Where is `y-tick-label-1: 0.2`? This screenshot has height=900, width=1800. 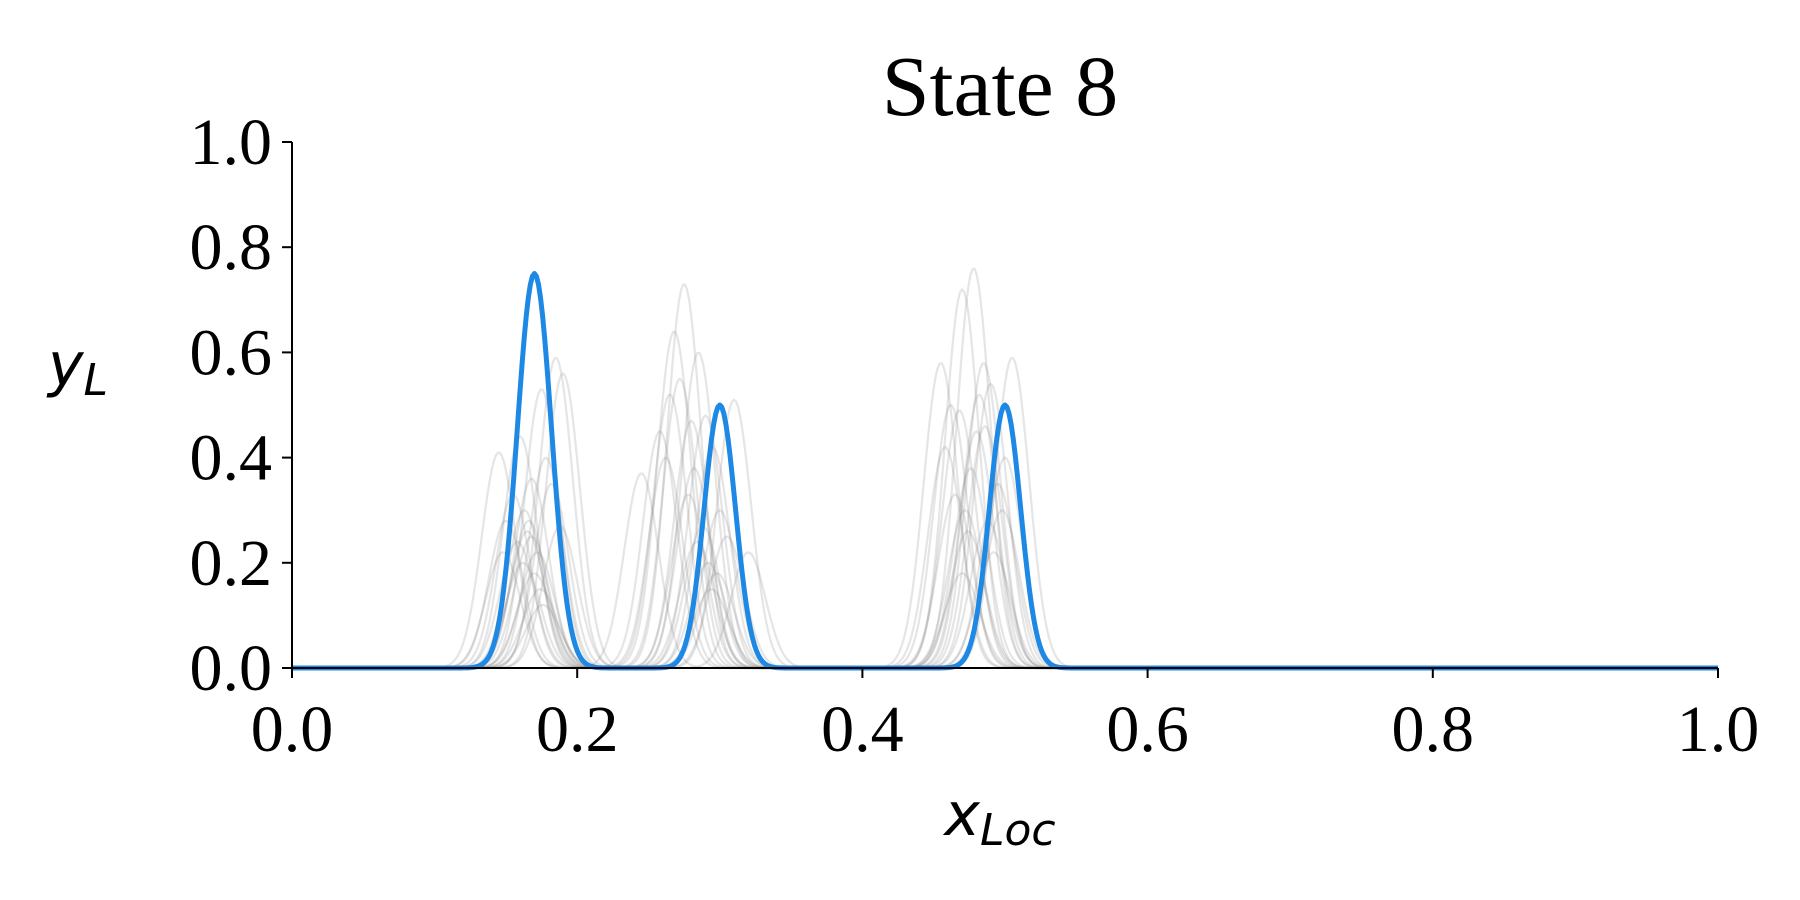 y-tick-label-1: 0.2 is located at coordinates (231, 563).